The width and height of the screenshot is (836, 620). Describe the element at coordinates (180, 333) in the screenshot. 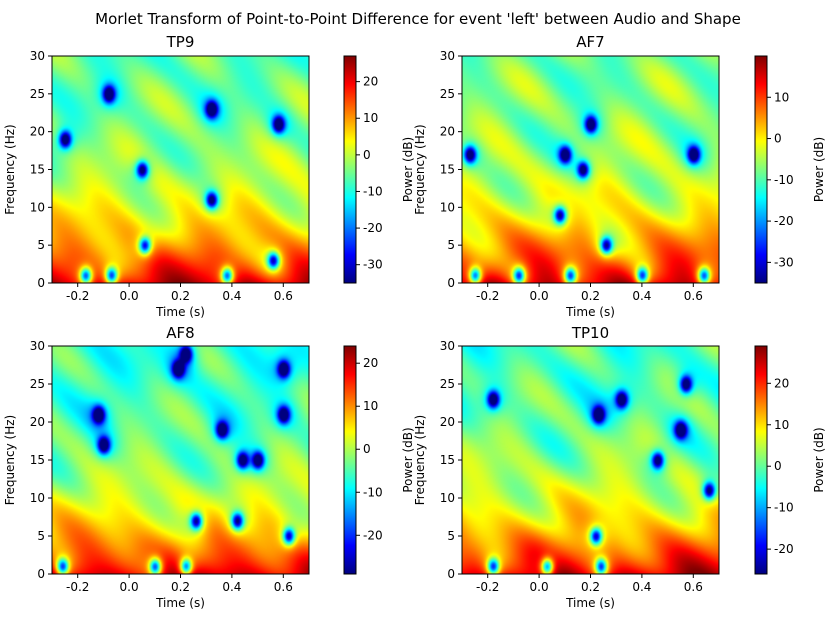

I see `panel-title: AF8` at that location.